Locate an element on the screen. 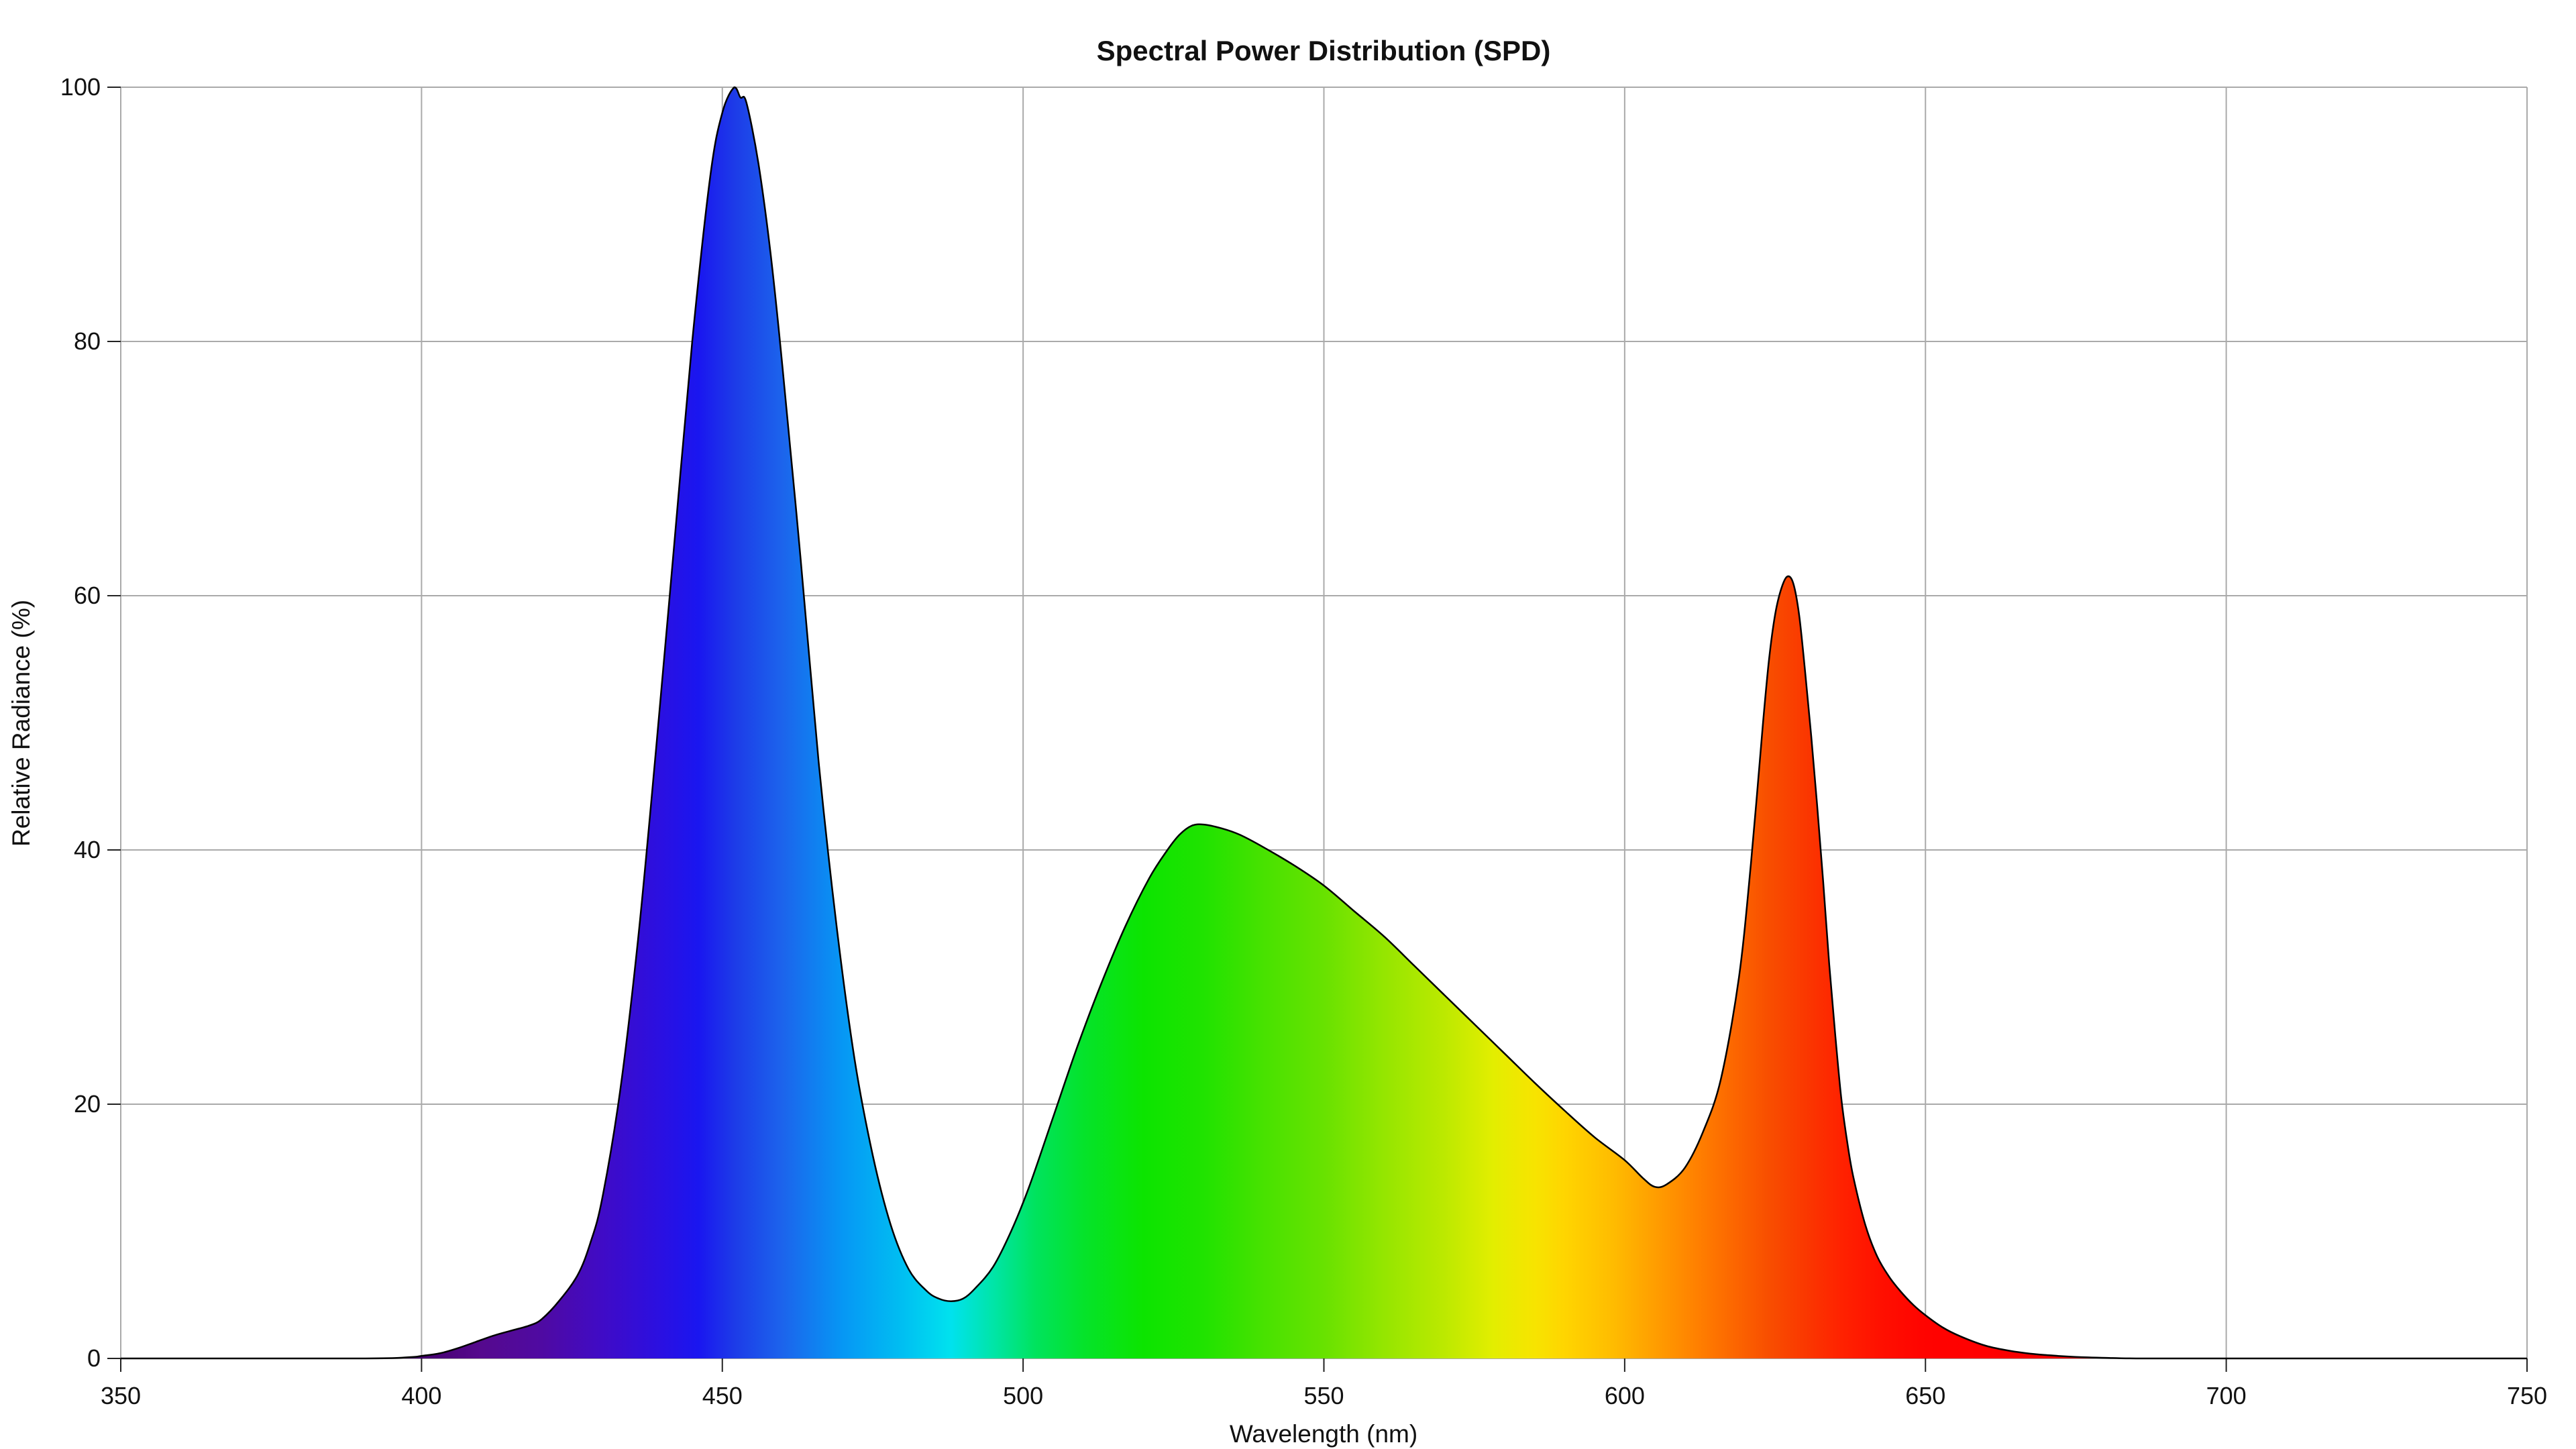  y-tick-label-40: 40 is located at coordinates (87, 849).